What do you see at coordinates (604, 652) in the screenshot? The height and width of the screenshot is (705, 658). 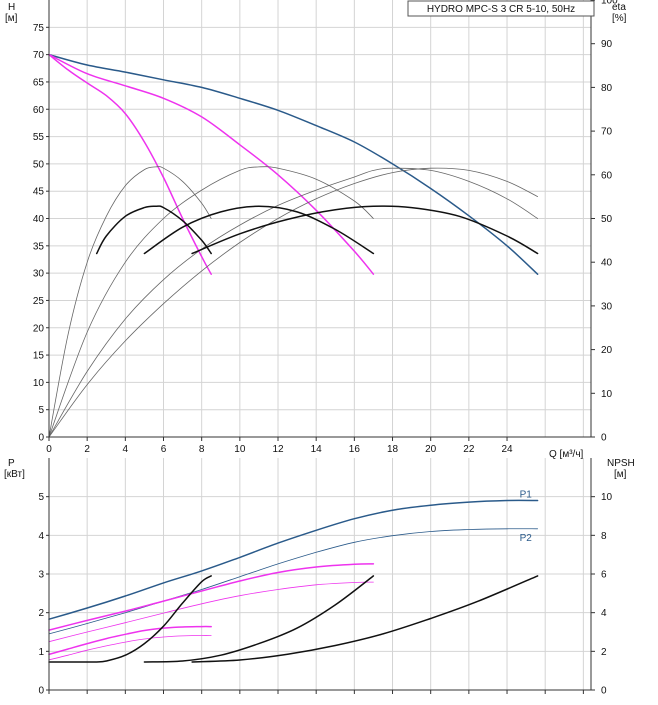 I see `bottom-right-tick-label: 2` at bounding box center [604, 652].